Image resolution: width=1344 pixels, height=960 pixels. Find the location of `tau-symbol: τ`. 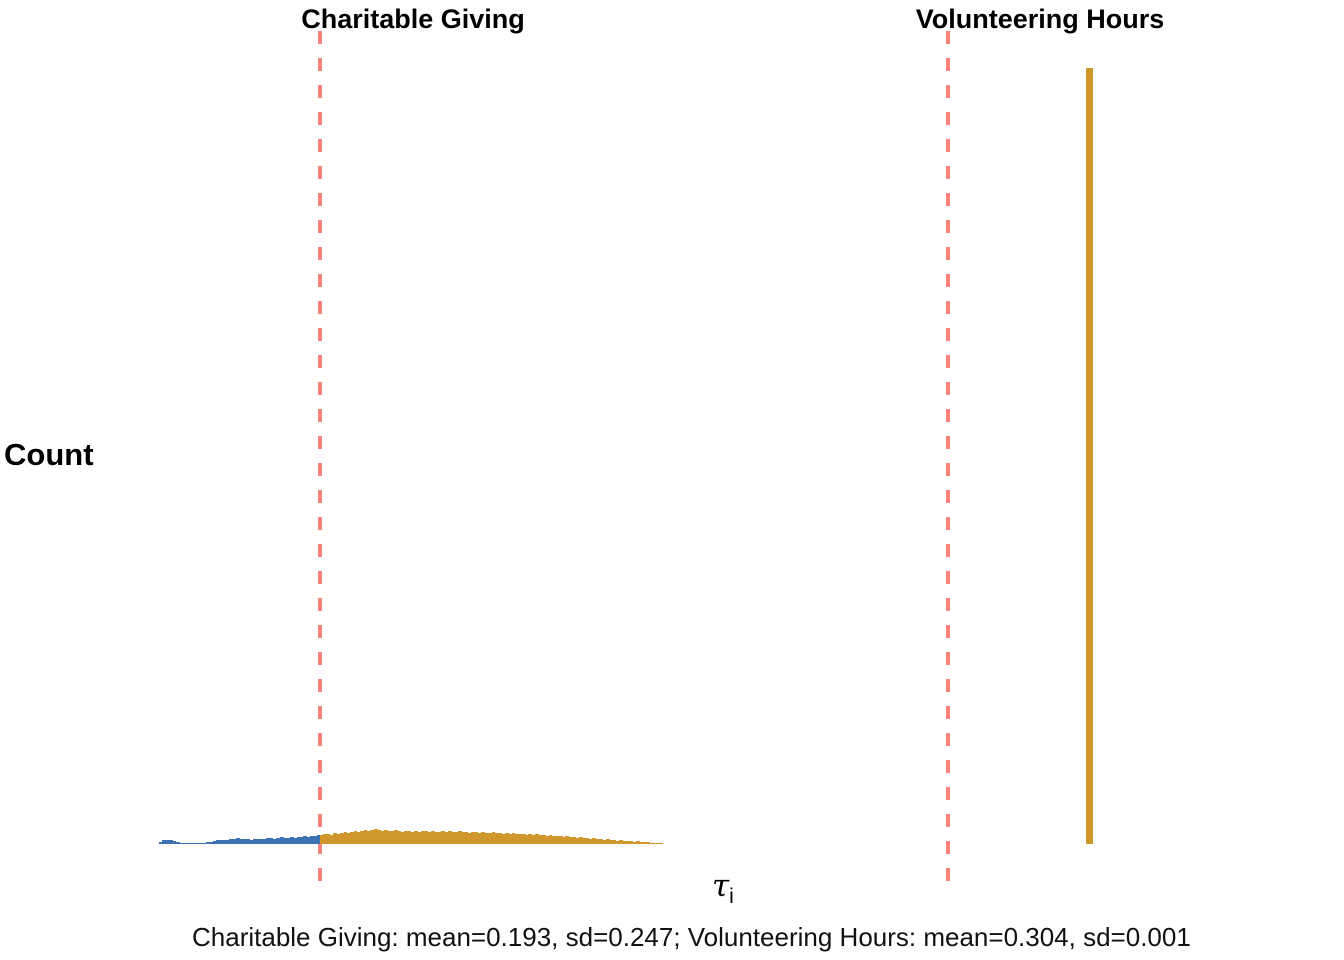

tau-symbol: τ is located at coordinates (721, 886).